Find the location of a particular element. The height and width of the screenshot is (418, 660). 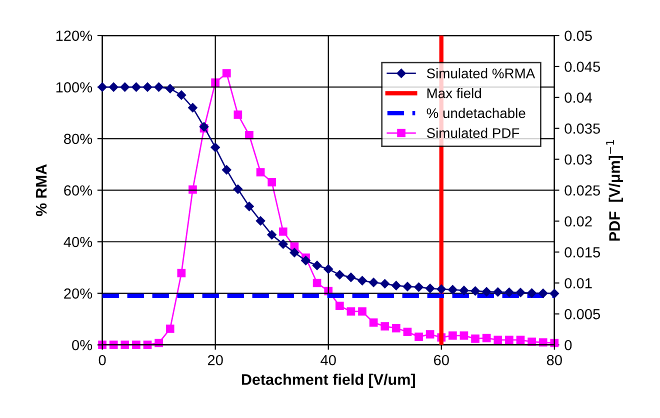

y-tick-label: 80% is located at coordinates (78, 139).